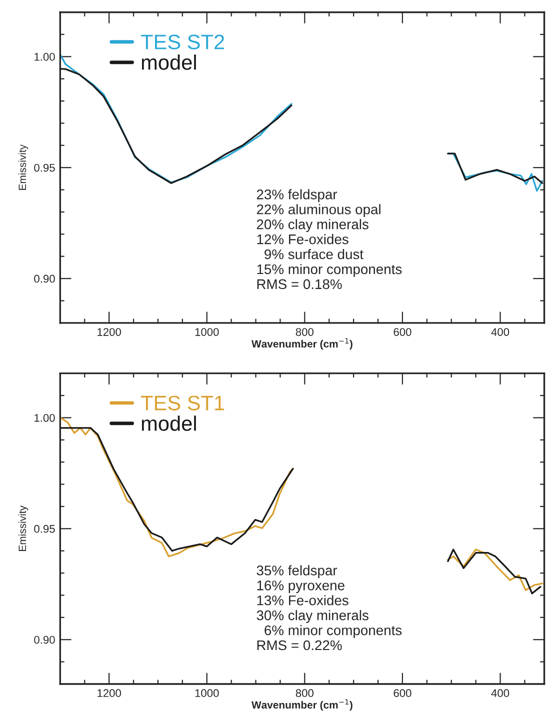  I want to click on annotation: 15% minor components, so click(329, 270).